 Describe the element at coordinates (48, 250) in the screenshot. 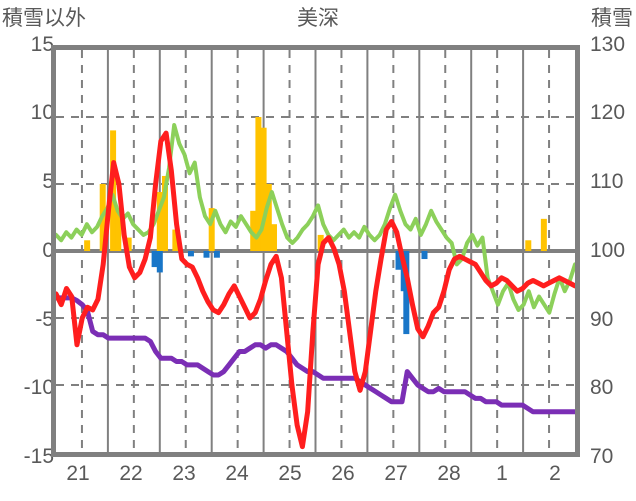

I see `y-axis-left-tick-3: 0` at that location.